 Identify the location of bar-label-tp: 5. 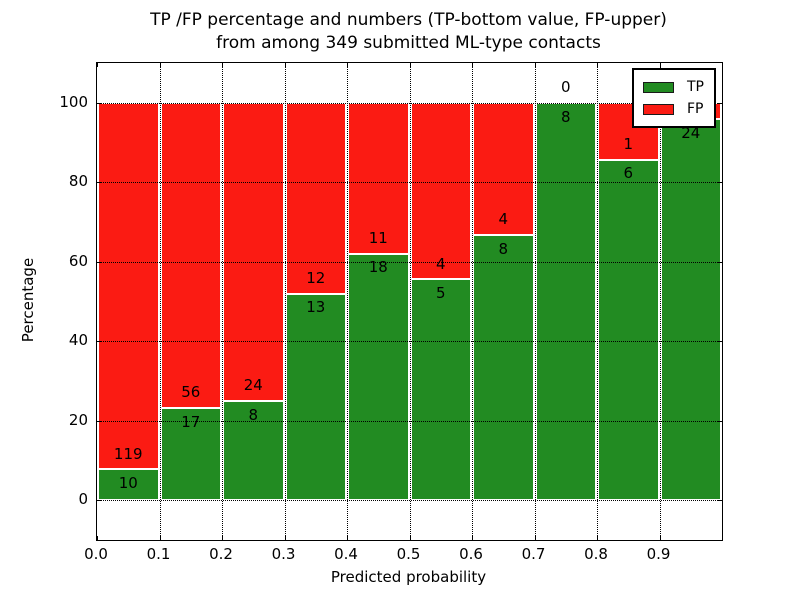
(440, 293).